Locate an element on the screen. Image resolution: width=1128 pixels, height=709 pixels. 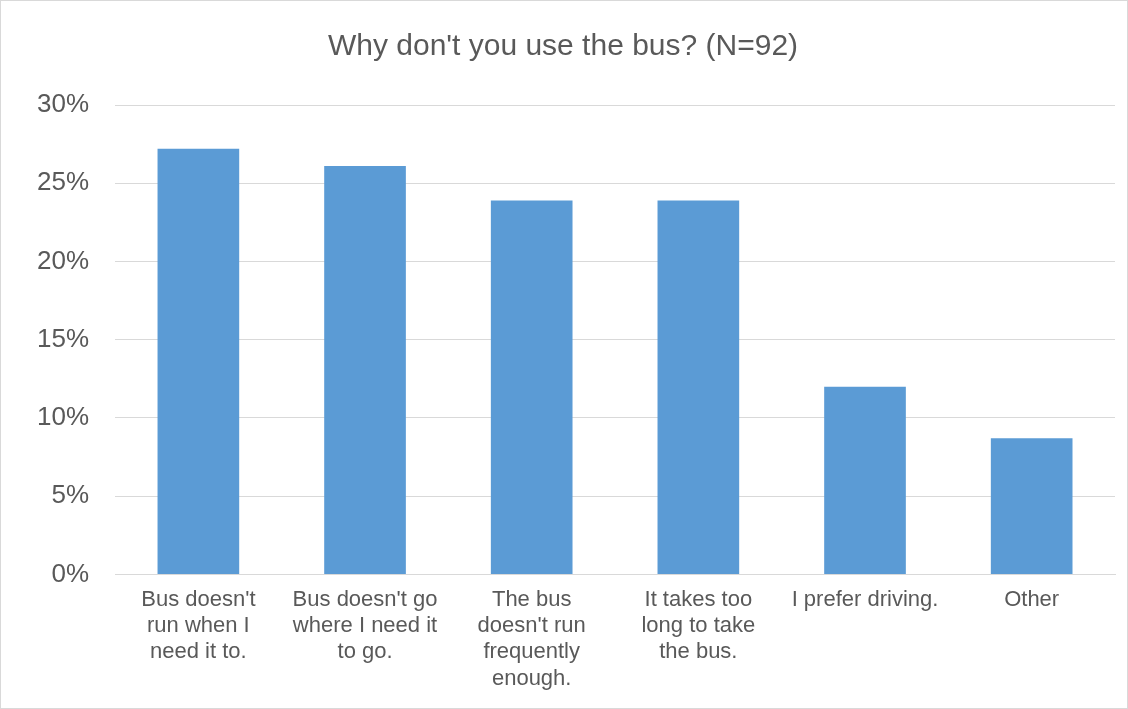
y-tick-label: 10% is located at coordinates (63, 416).